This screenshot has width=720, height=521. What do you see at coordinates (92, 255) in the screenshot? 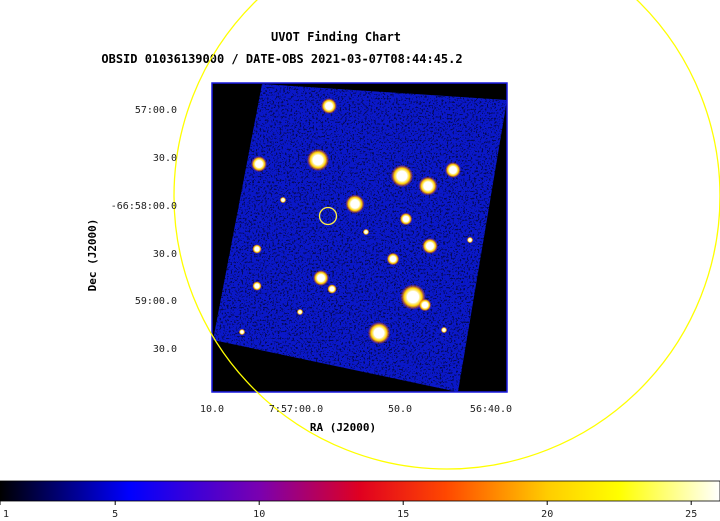
I see `y-axis-label: Dec (J2000)` at bounding box center [92, 255].